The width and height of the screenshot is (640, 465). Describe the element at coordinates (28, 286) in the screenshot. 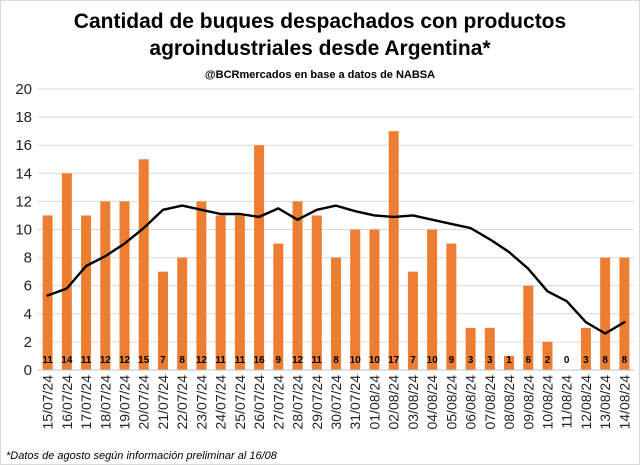

I see `y-tick-label: 6` at that location.